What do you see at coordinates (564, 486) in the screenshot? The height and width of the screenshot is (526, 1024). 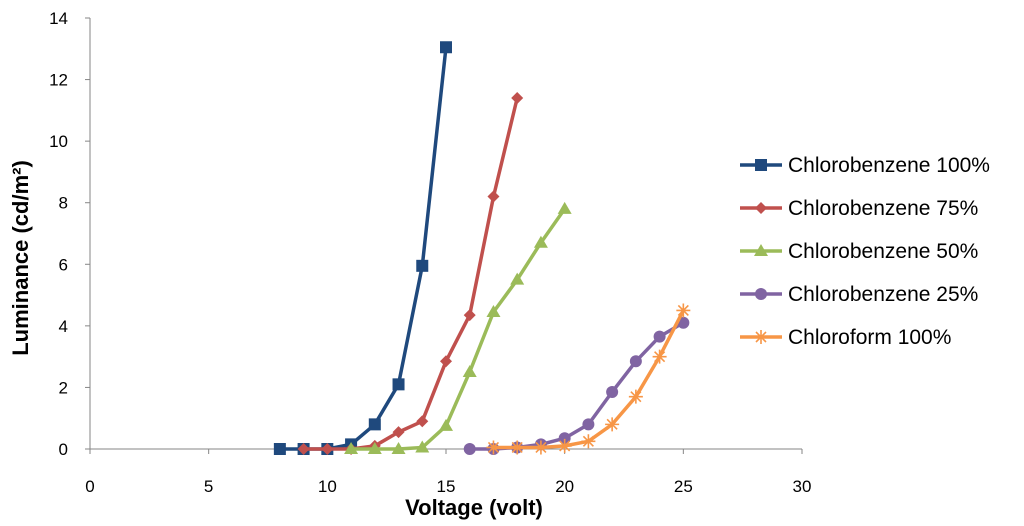 I see `x-tick-label: 20` at bounding box center [564, 486].